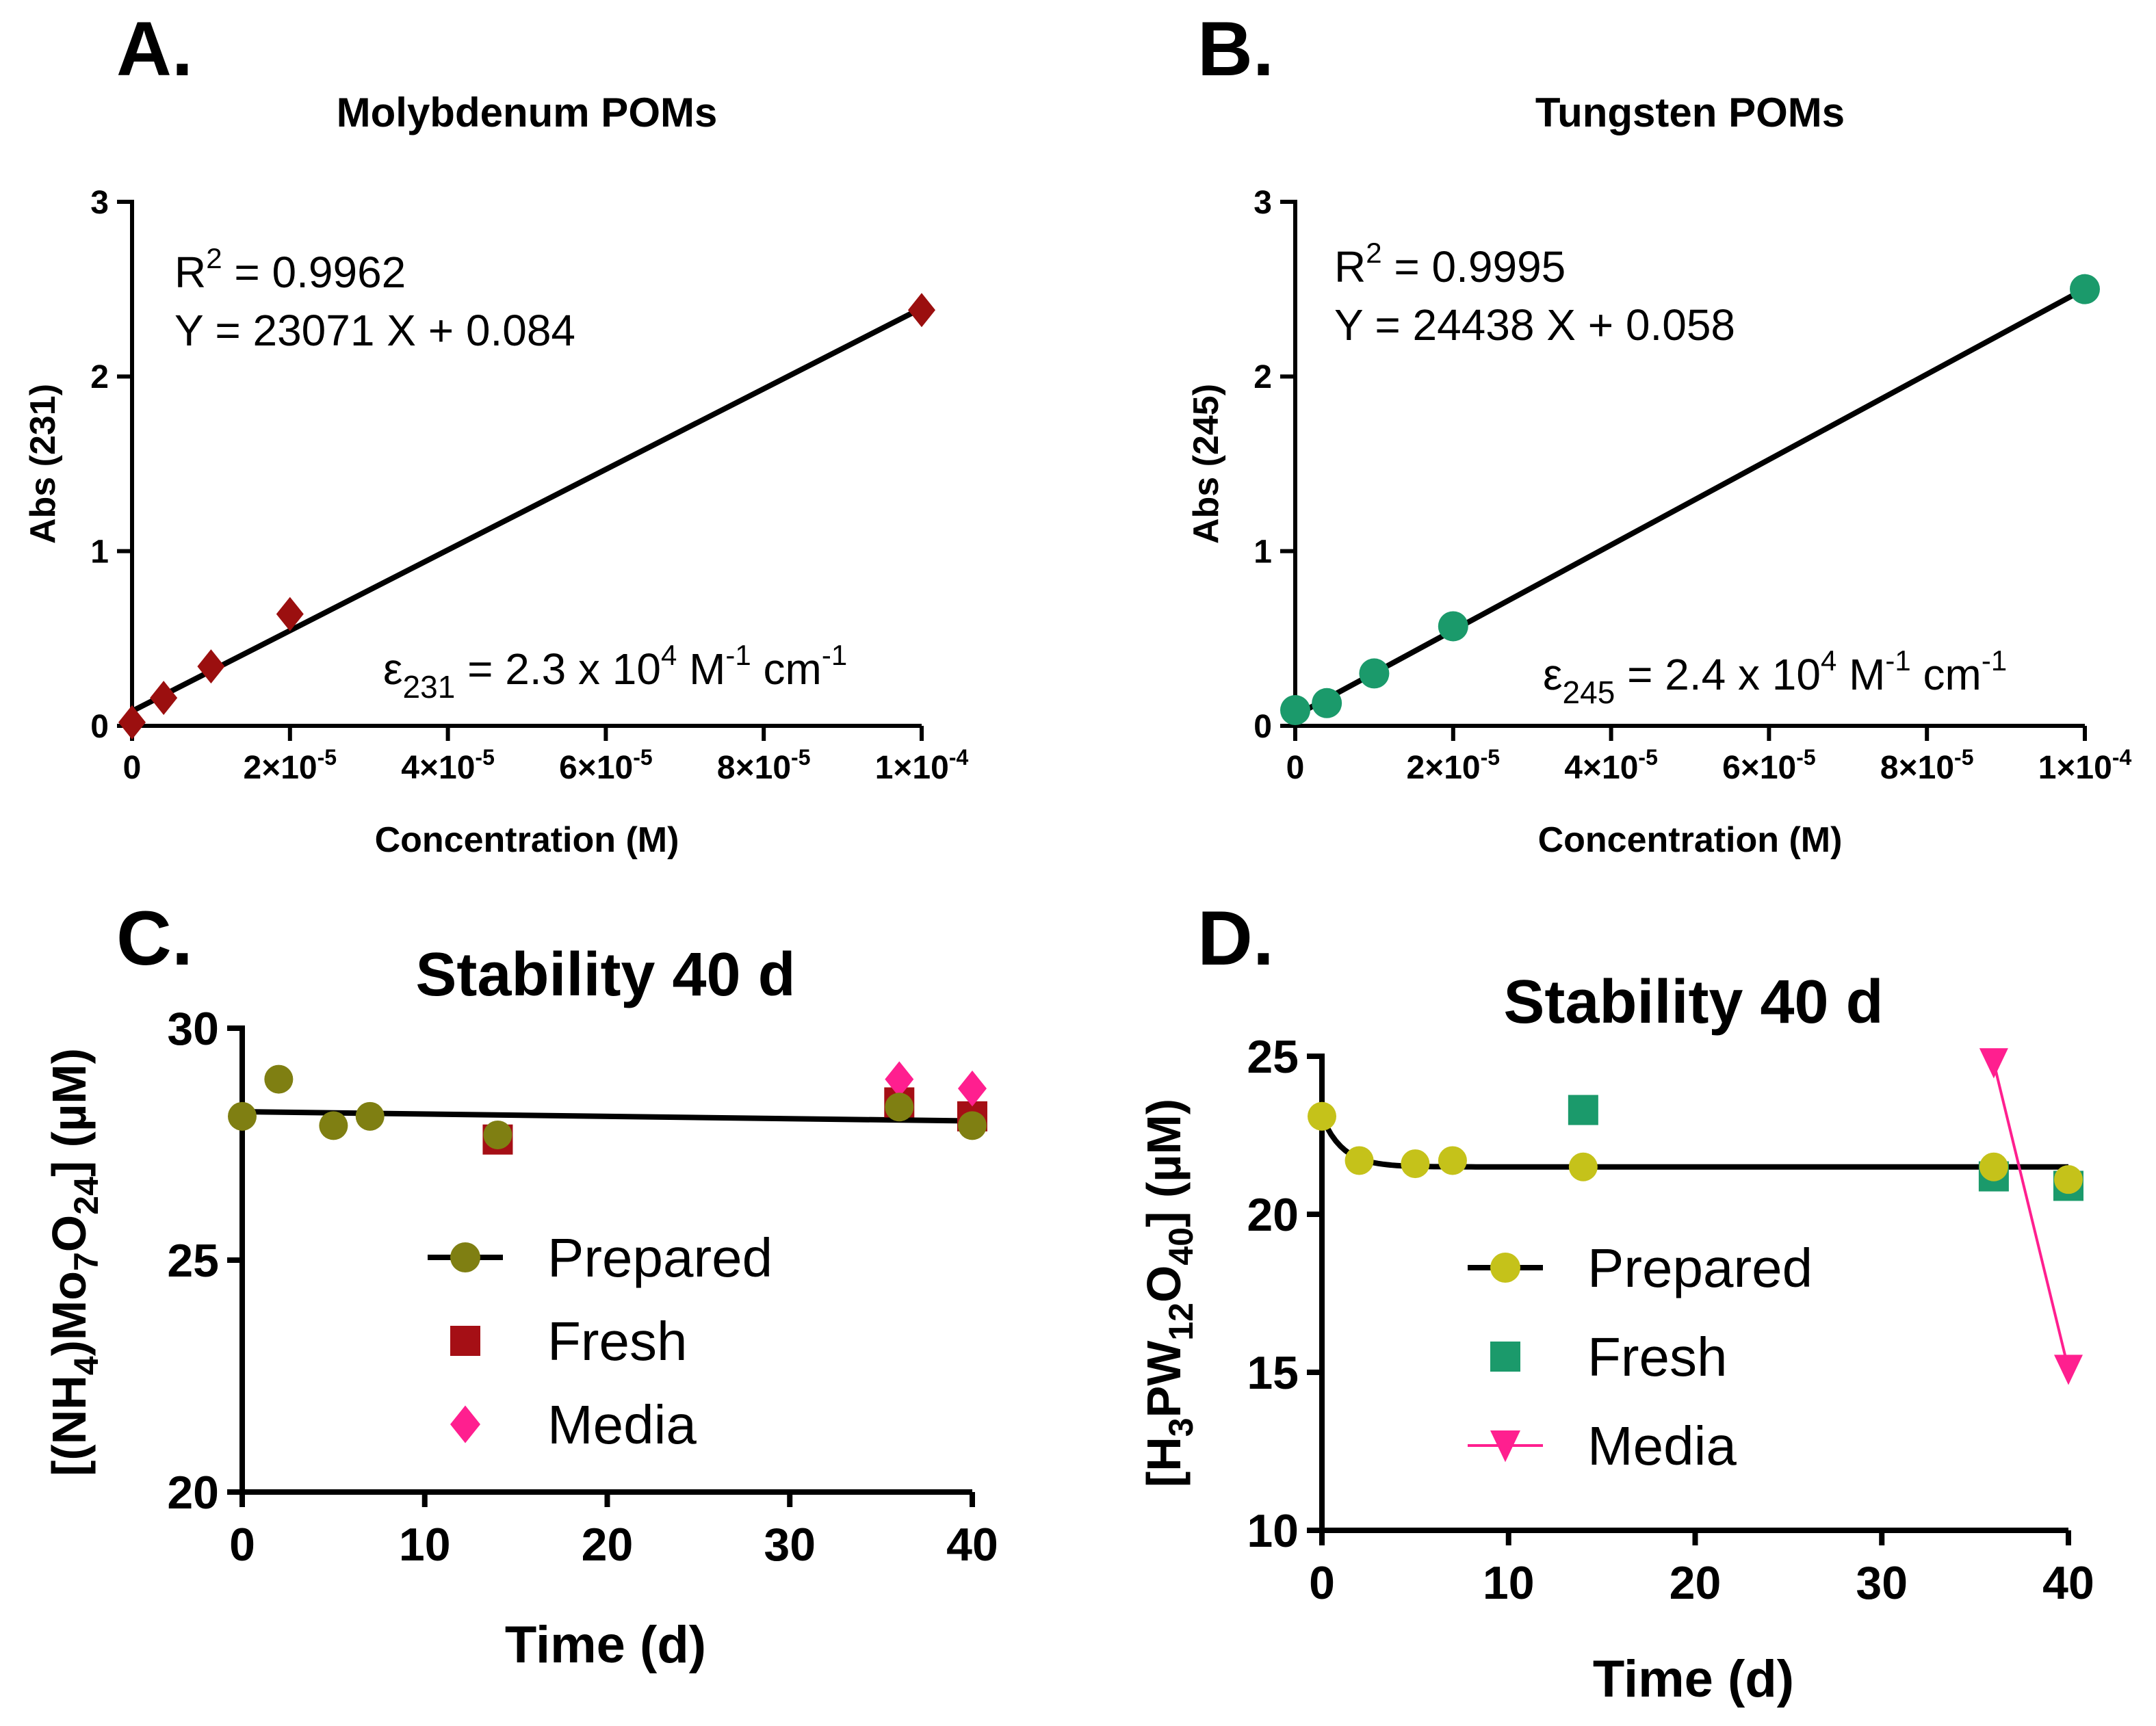 This screenshot has height=1726, width=2156. Describe the element at coordinates (154, 938) in the screenshot. I see `panel-label: C.` at that location.